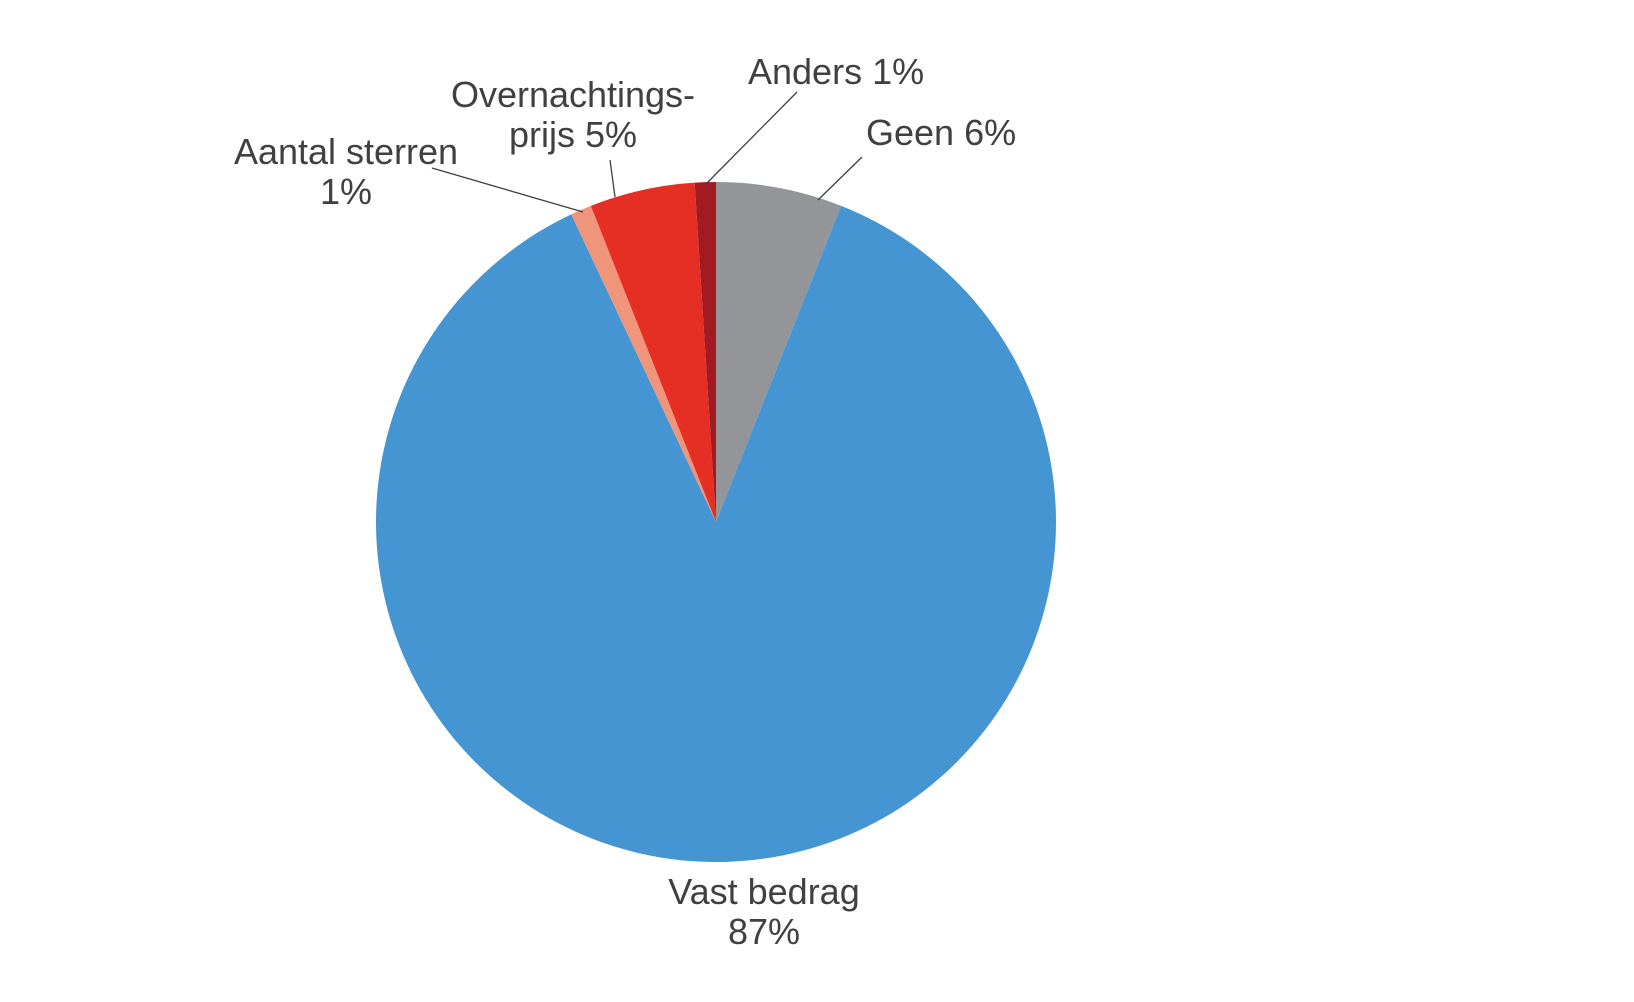  I want to click on slice-label: Overnachtings-prijs 5%, so click(573, 115).